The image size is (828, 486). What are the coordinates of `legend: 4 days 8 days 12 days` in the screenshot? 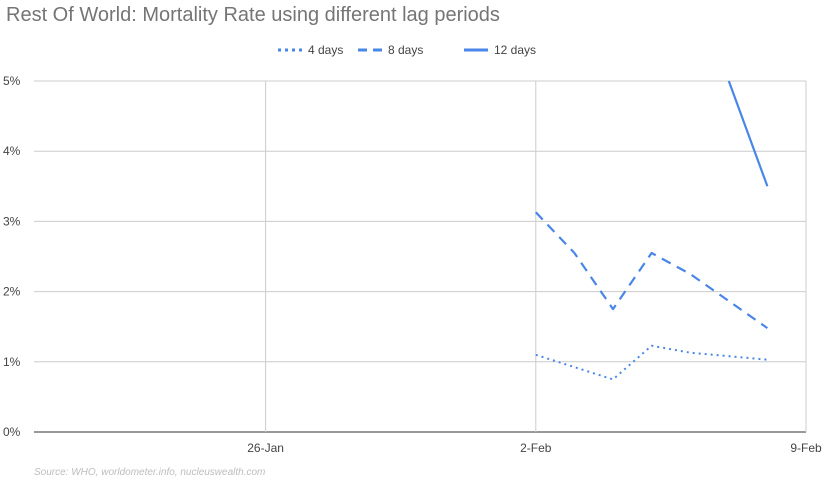 It's located at (407, 50).